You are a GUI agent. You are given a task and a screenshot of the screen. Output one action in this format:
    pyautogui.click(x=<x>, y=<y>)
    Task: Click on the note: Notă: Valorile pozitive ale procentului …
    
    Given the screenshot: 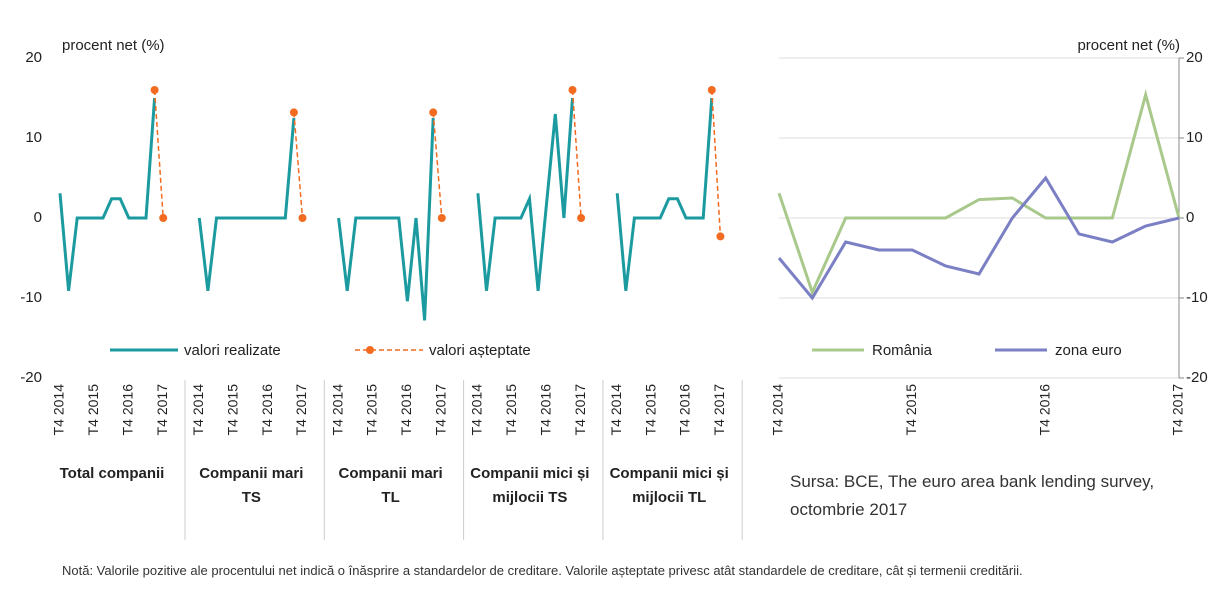 What is the action you would take?
    pyautogui.click(x=542, y=570)
    